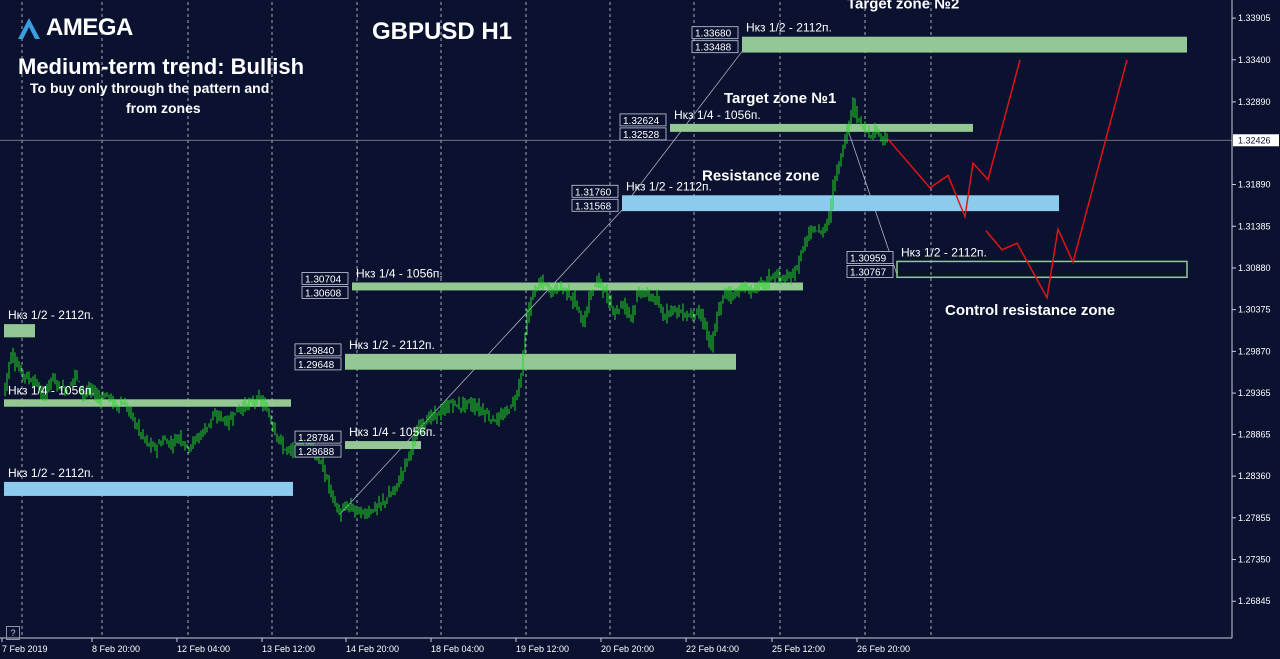  What do you see at coordinates (25, 649) in the screenshot?
I see `x-tick-label-0: 7 Feb 2019` at bounding box center [25, 649].